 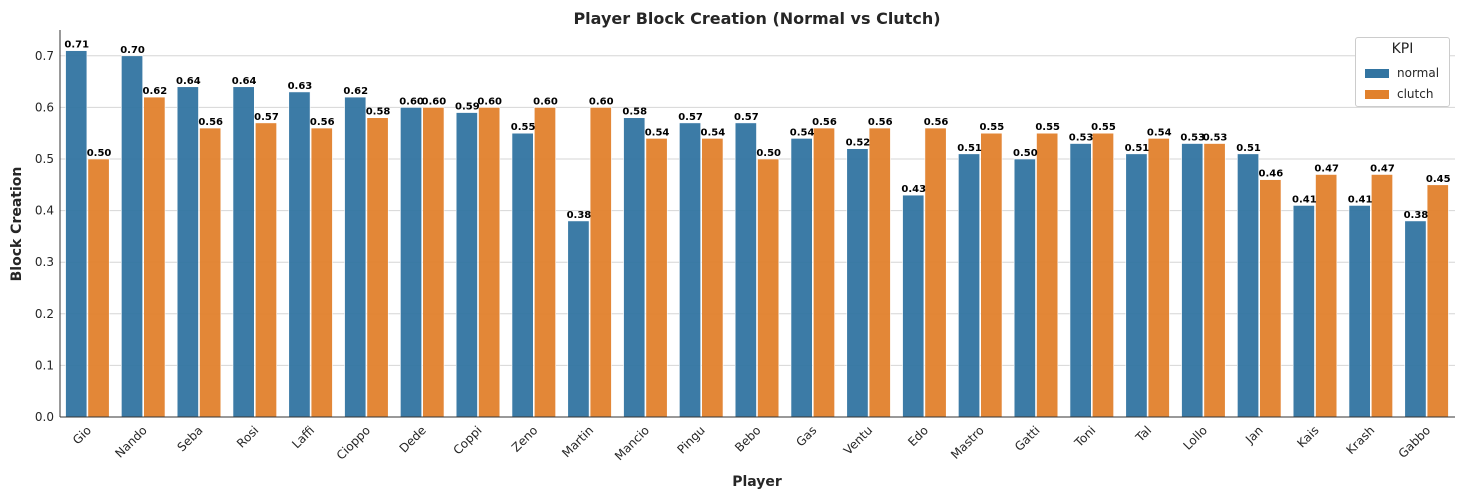 I want to click on x-axis-label: Player, so click(x=757, y=482).